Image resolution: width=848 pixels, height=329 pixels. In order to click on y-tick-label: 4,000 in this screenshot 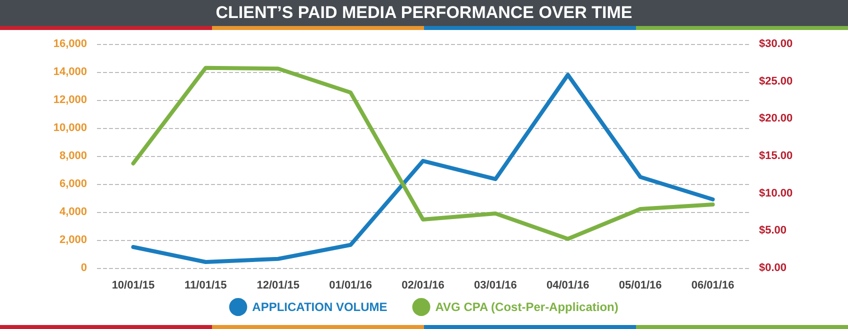, I will do `click(73, 212)`.